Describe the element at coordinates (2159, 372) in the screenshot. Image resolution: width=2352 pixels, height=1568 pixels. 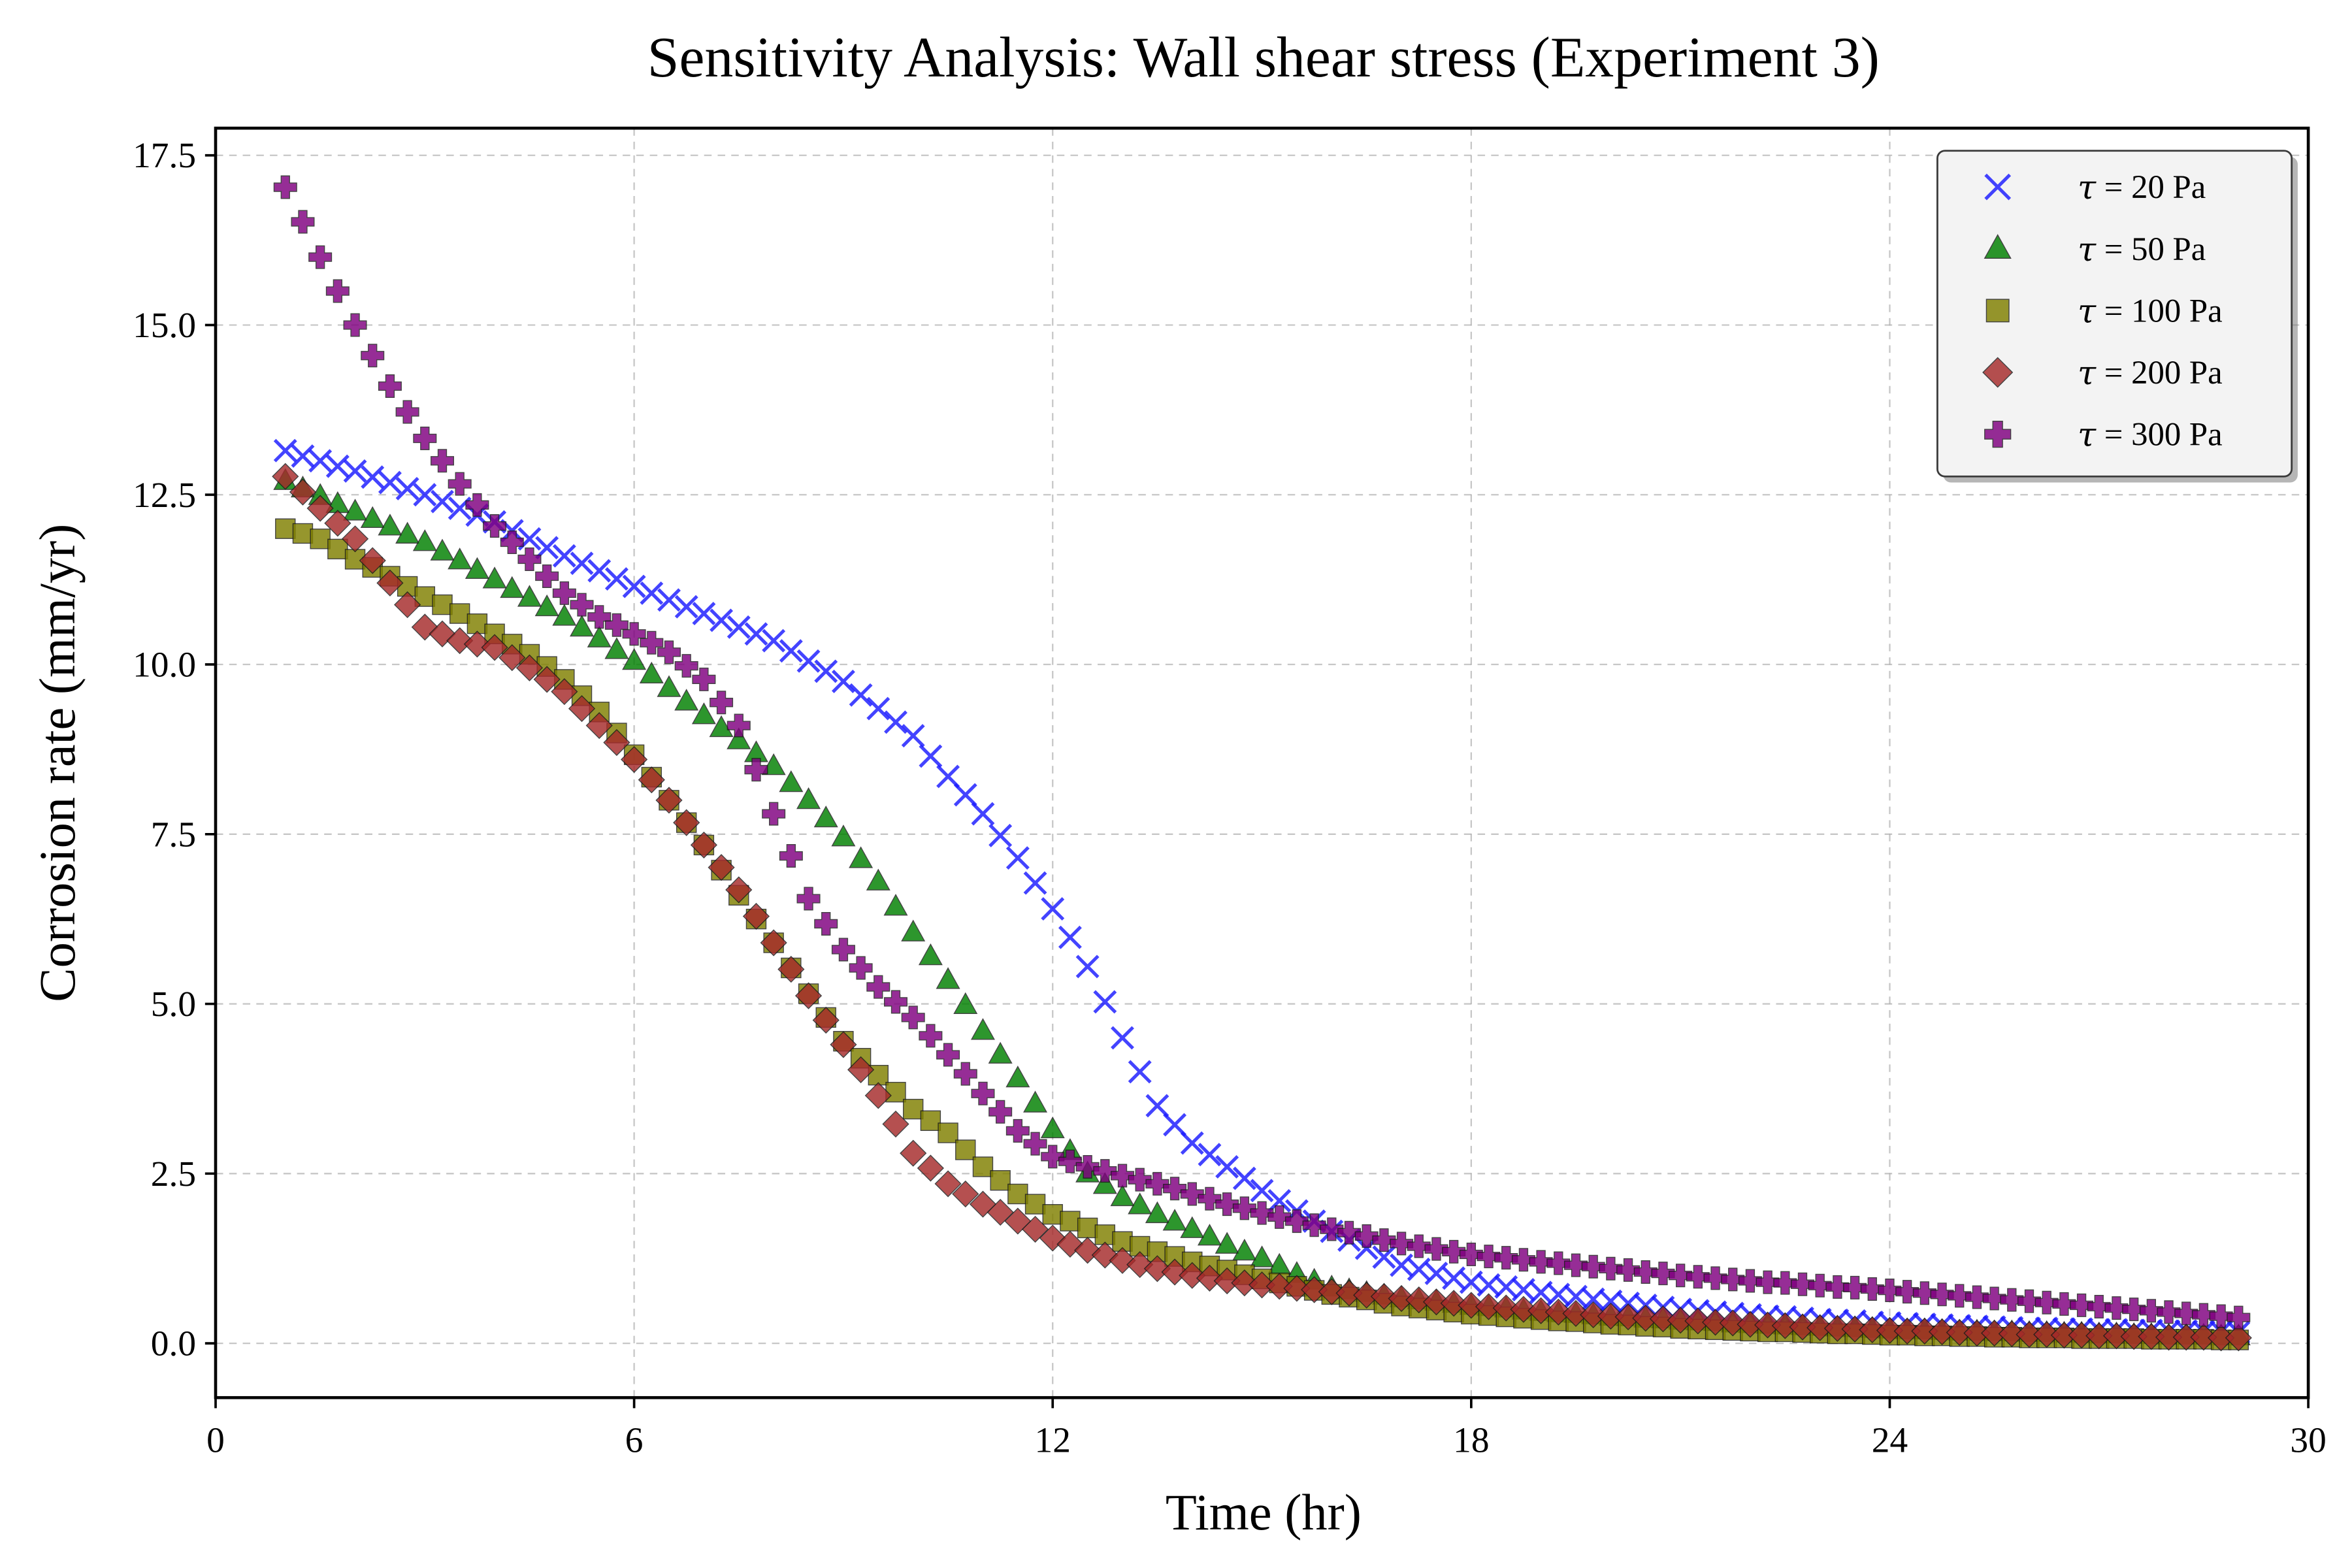
I see `legend-text: = 200 Pa` at that location.